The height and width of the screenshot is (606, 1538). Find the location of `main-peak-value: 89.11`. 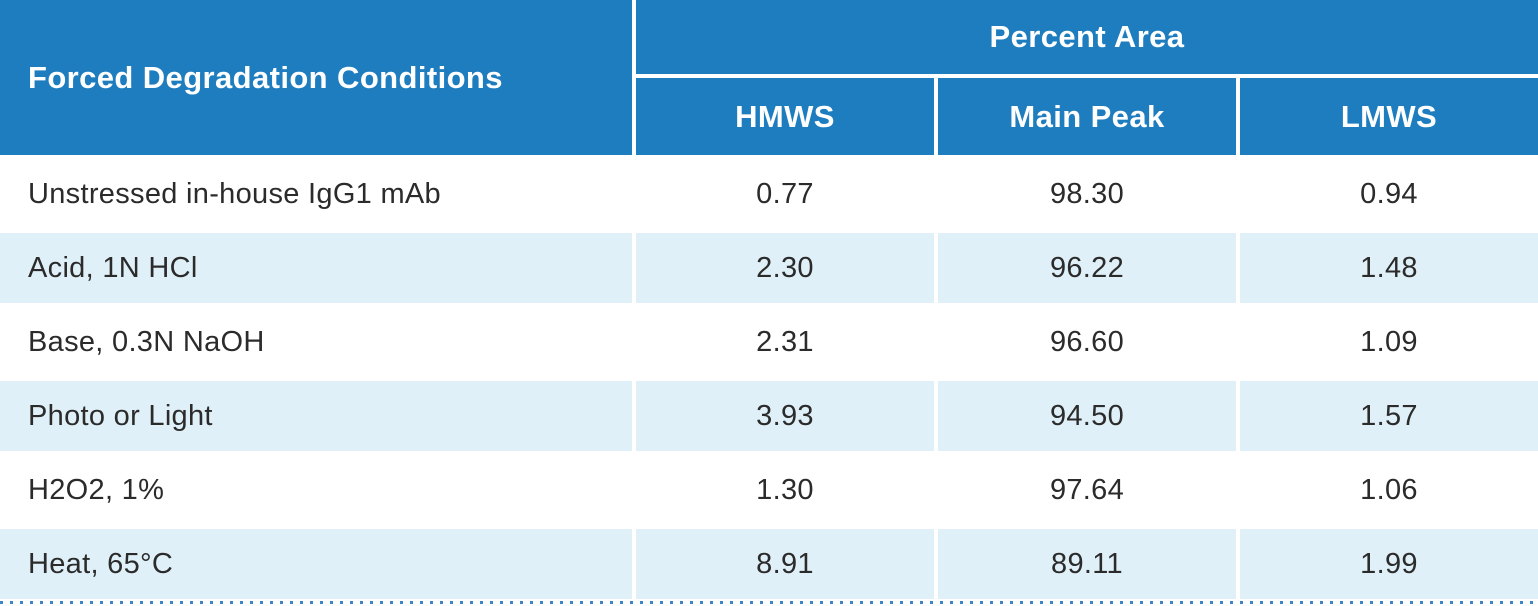

main-peak-value: 89.11 is located at coordinates (1087, 564).